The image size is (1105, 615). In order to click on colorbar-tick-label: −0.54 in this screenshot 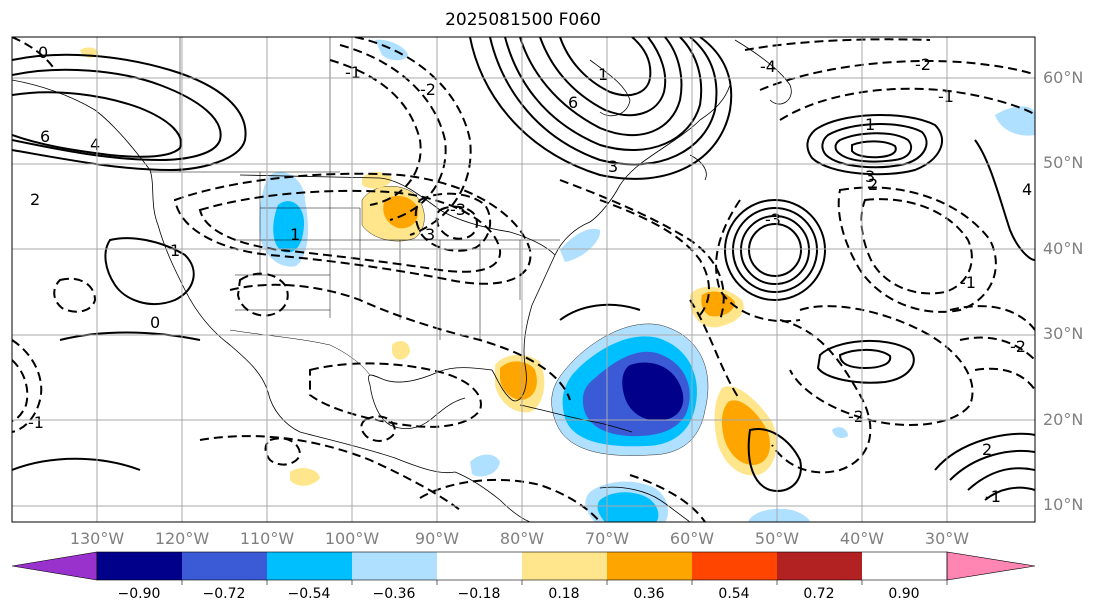, I will do `click(309, 594)`.